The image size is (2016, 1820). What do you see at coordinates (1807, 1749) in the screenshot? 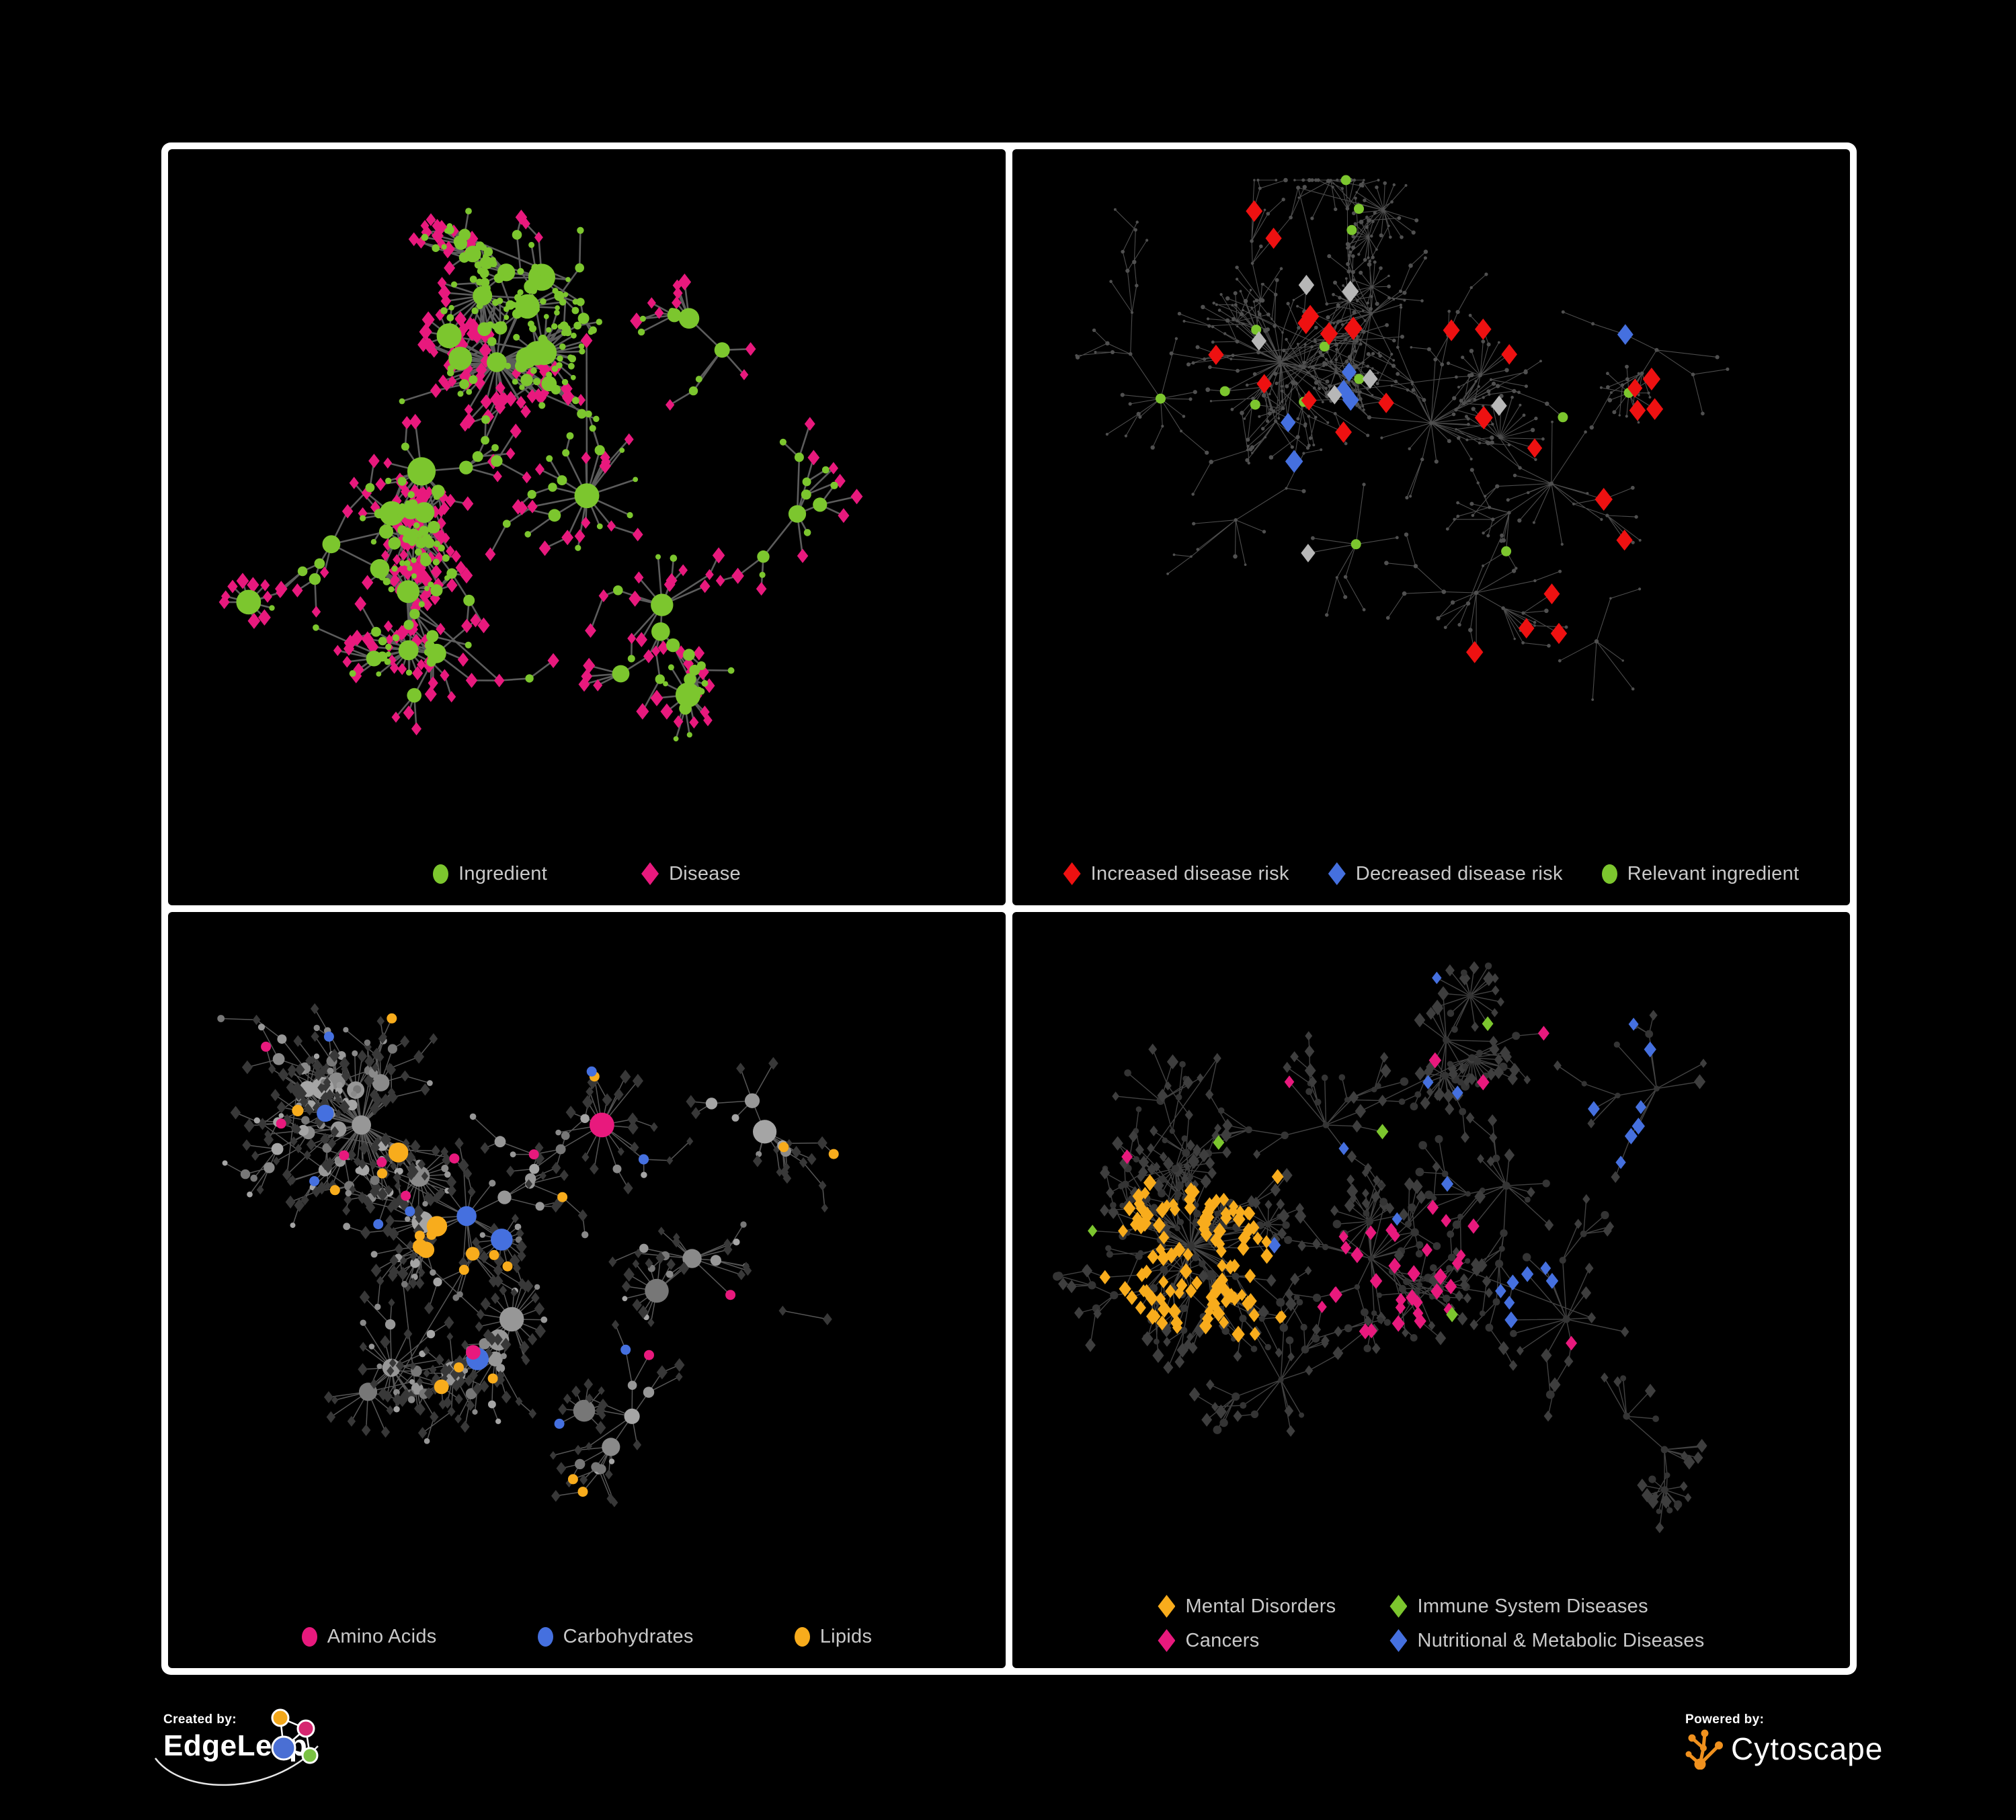
I see `cytoscape-wordmark: Cytoscape` at bounding box center [1807, 1749].